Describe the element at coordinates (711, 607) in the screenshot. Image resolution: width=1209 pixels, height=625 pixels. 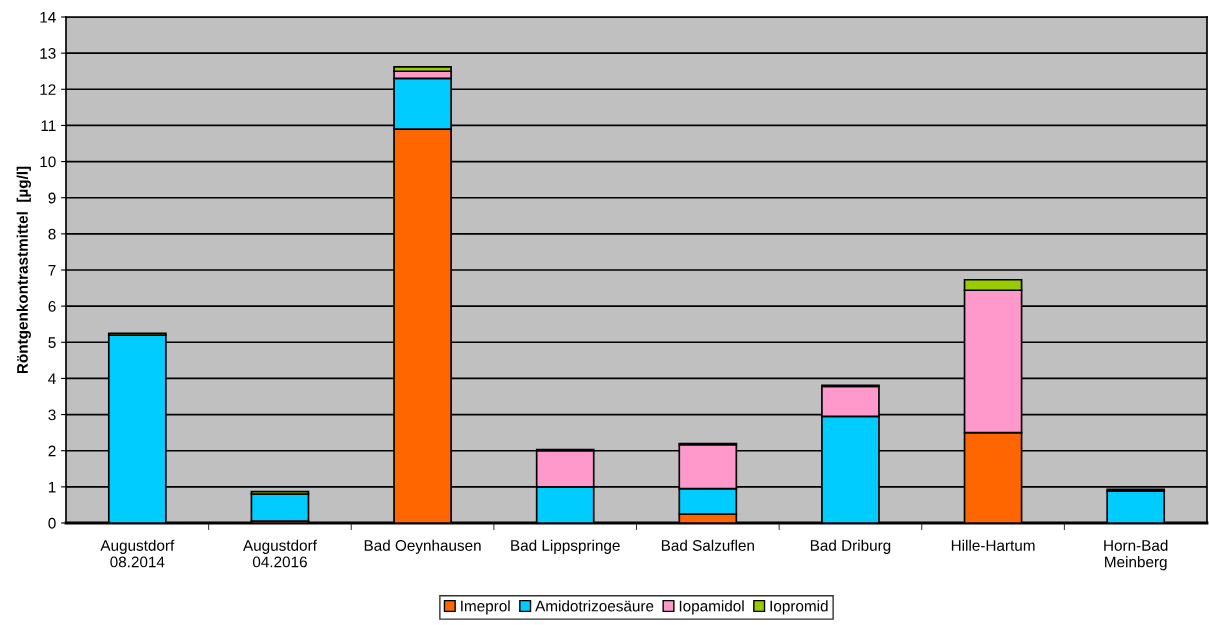
I see `legend-label: Iopamidol` at that location.